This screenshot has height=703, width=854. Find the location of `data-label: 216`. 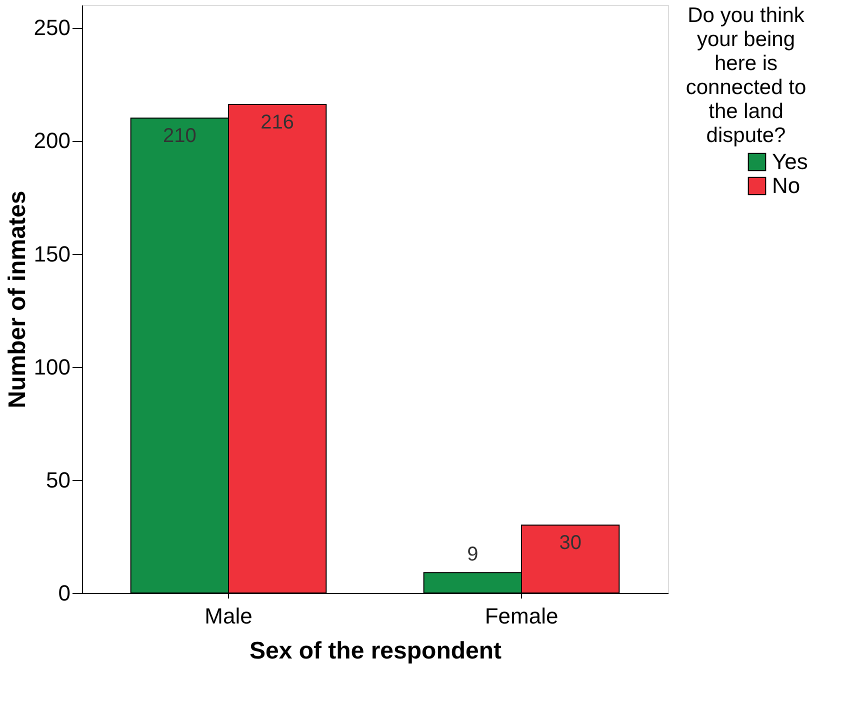

data-label: 216 is located at coordinates (277, 123).